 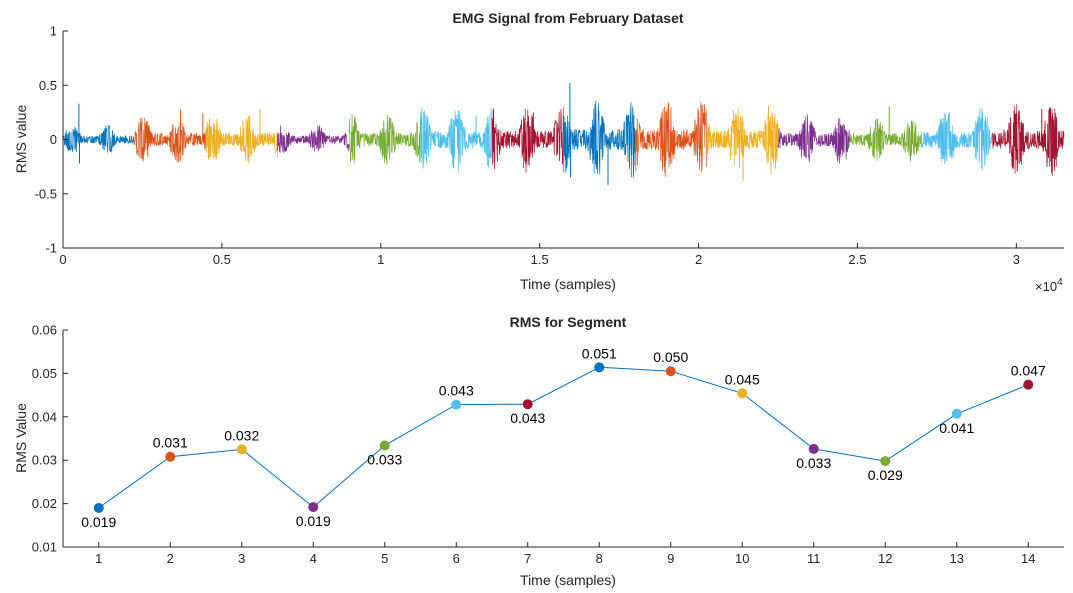 I want to click on rms-x-tick-label: 13, so click(x=957, y=558).